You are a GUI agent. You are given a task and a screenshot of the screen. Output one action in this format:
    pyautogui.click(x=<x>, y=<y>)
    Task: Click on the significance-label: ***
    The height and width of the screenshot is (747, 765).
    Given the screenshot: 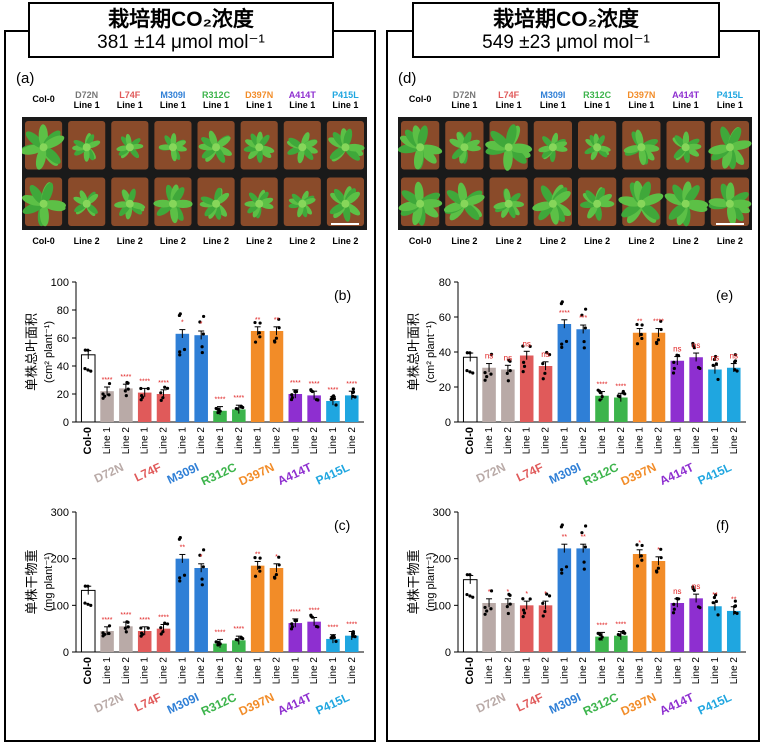 What is the action you would take?
    pyautogui.click(x=583, y=318)
    